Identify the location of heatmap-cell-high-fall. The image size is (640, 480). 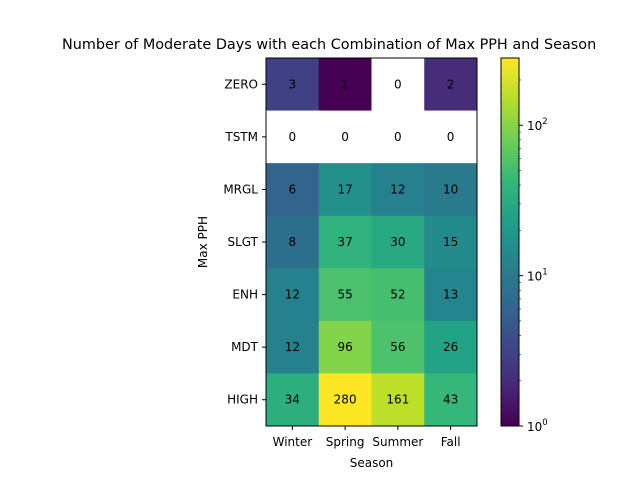
(451, 400).